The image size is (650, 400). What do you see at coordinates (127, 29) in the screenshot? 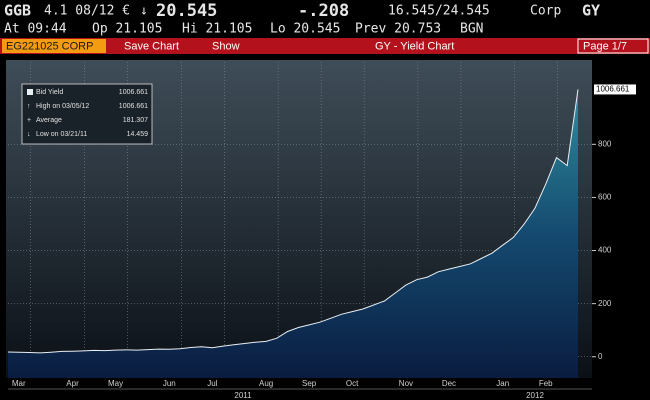
I see `open: Op 21.105` at bounding box center [127, 29].